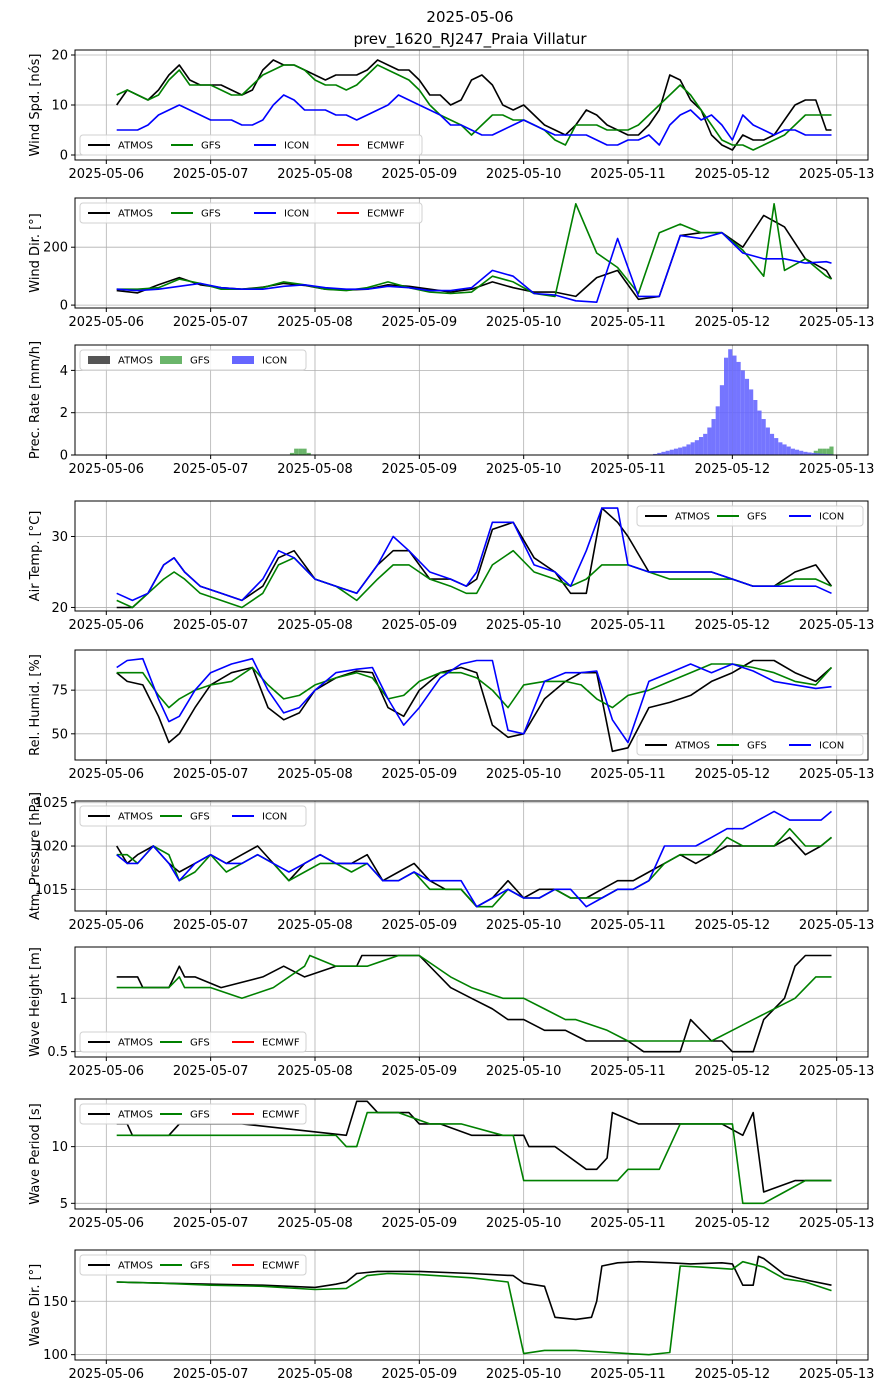  Describe the element at coordinates (193, 360) in the screenshot. I see `legend: ATMOS GFS ICON` at that location.